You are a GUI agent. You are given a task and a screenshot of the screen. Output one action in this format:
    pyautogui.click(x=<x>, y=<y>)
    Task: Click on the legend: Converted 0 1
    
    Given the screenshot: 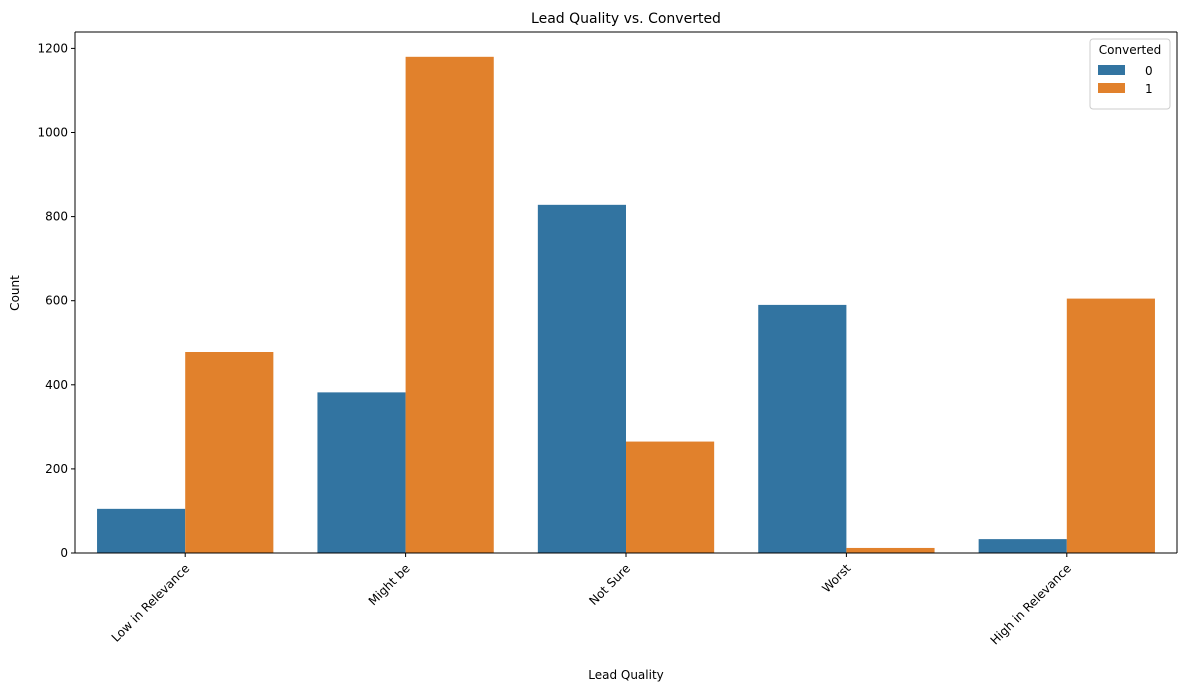 What is the action you would take?
    pyautogui.click(x=1130, y=74)
    